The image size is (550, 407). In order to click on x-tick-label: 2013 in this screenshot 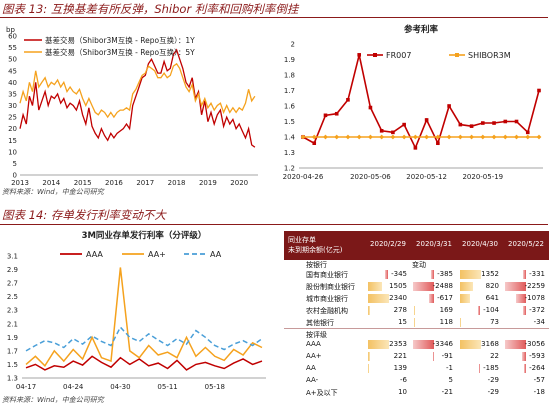, I will do `click(20, 183)`.